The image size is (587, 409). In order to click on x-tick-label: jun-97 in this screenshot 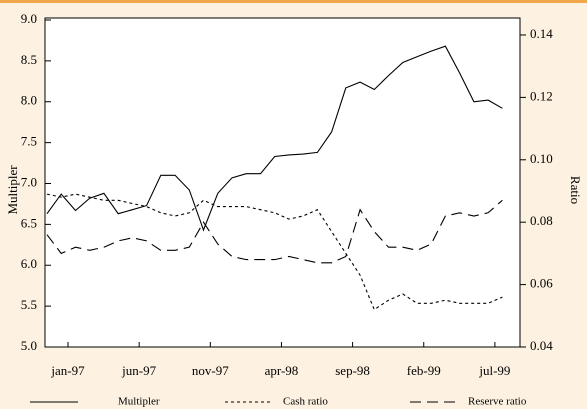, I will do `click(138, 370)`.